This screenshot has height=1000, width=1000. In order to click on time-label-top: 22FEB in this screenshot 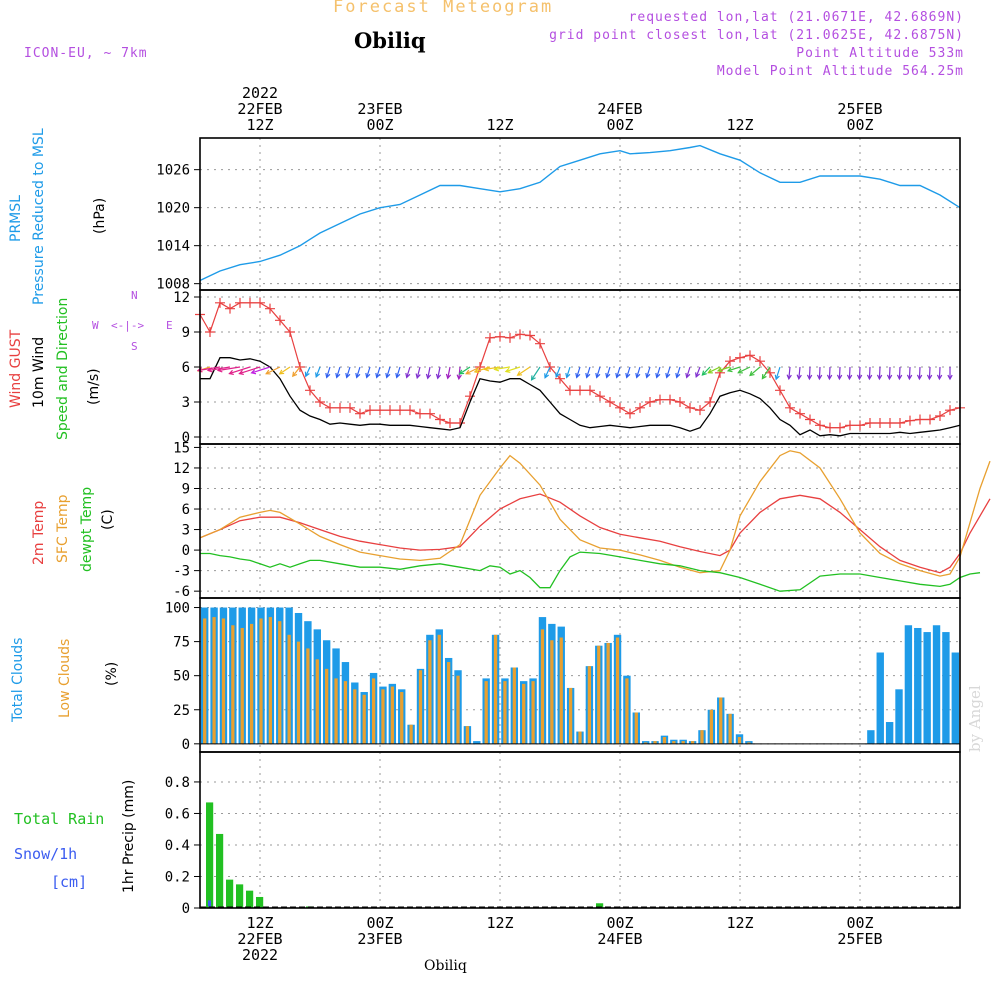, I will do `click(259, 109)`.